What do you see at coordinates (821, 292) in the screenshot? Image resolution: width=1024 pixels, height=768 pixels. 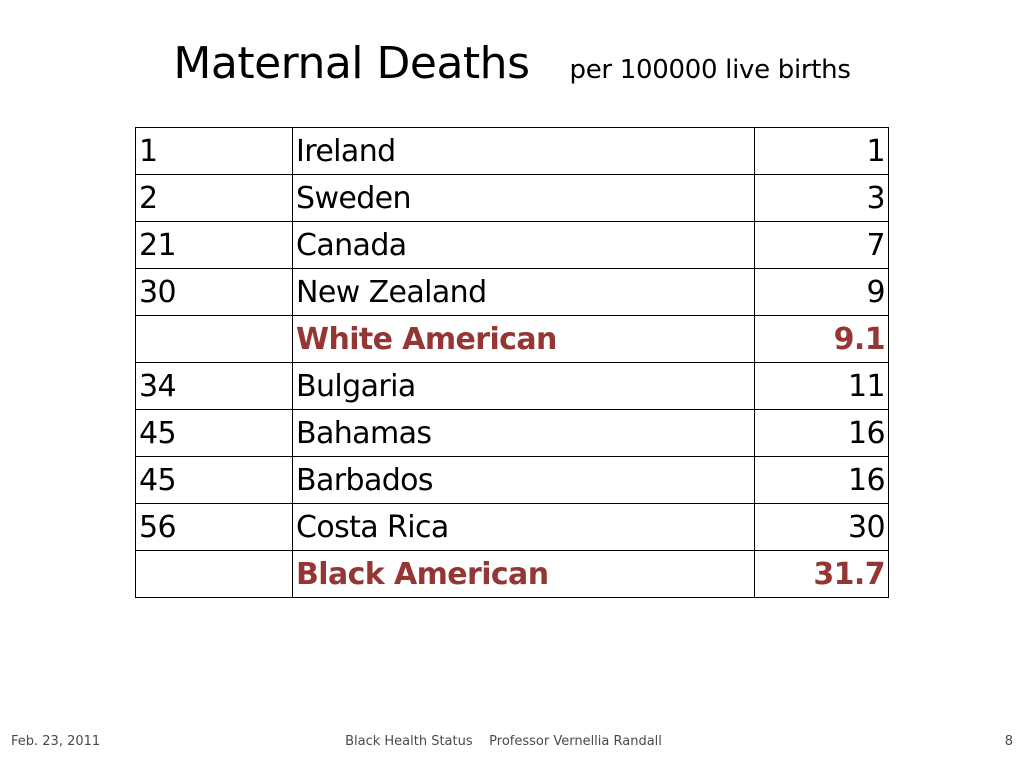 I see `value-cell: 9` at bounding box center [821, 292].